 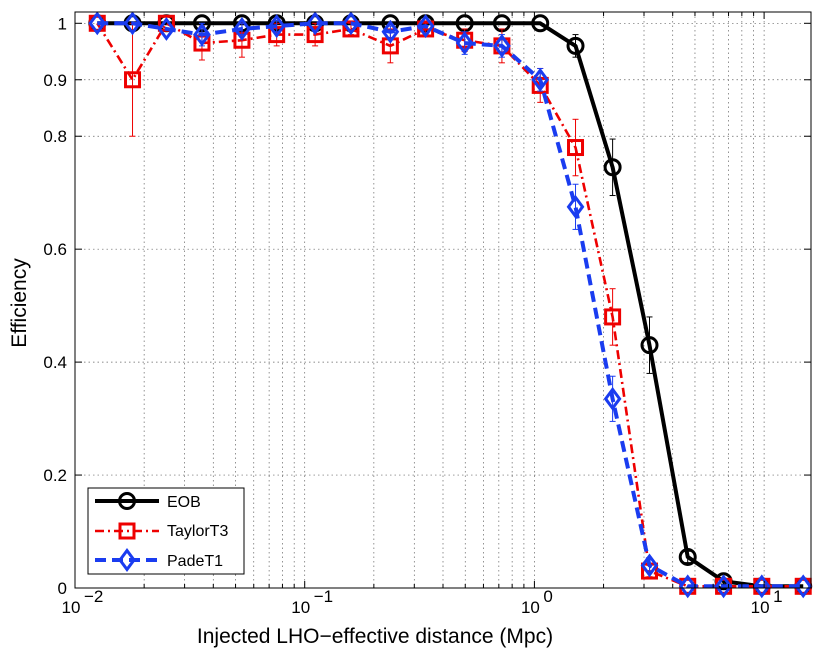 I want to click on y-tick-label: 1, so click(x=62, y=23).